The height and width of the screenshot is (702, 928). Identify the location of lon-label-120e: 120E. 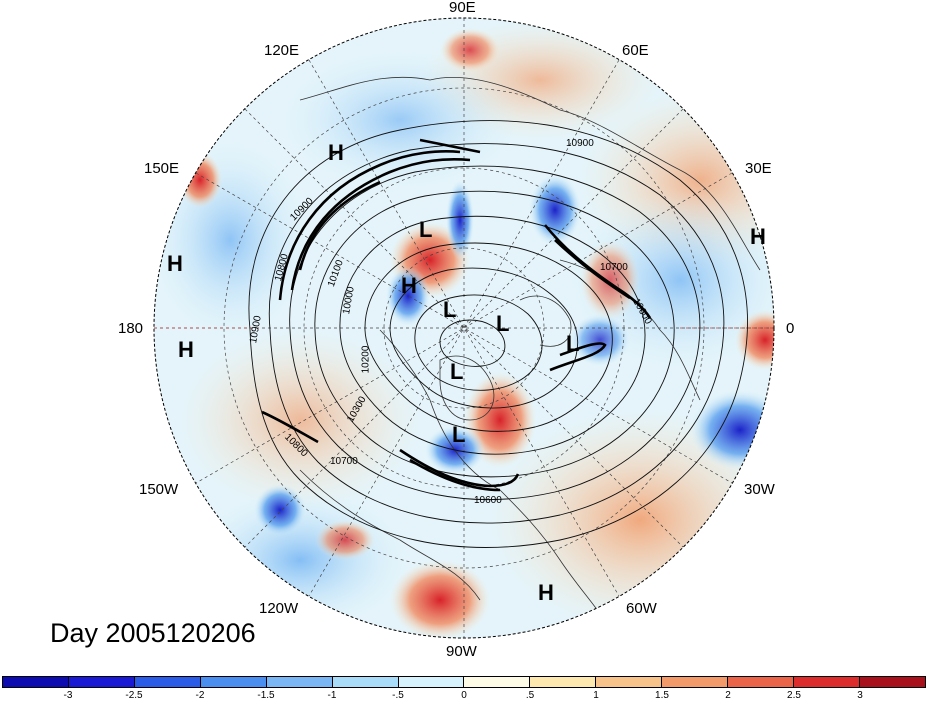
(282, 50).